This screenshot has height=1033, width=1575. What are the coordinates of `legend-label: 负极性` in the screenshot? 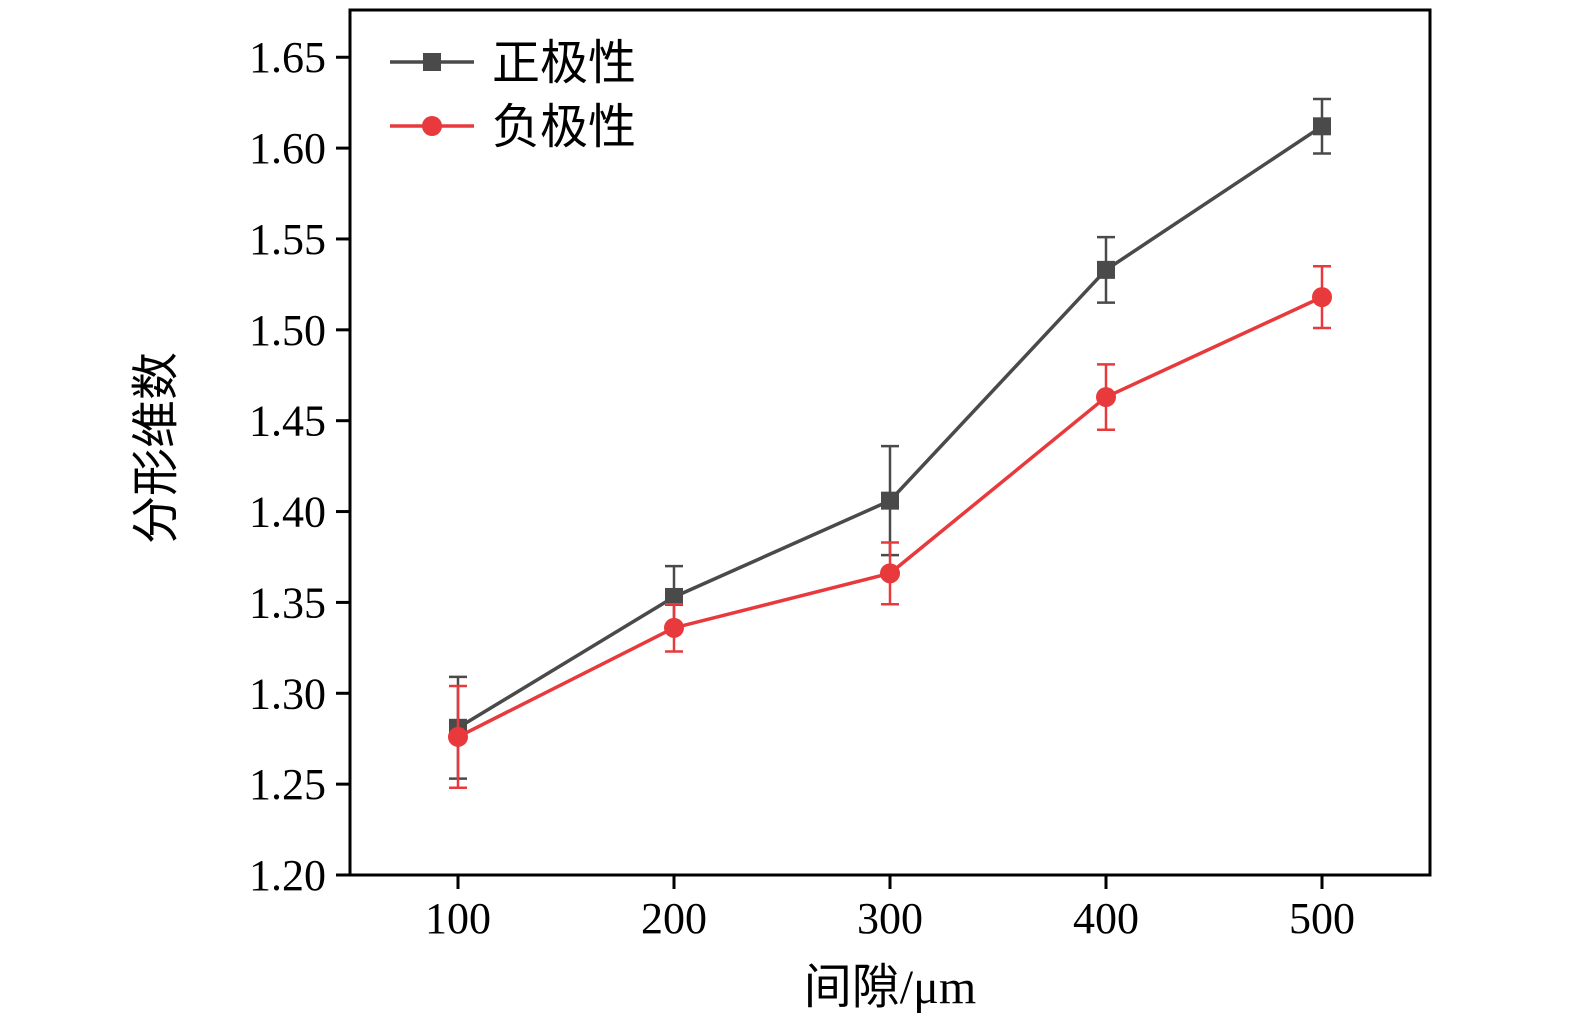 It's located at (564, 127).